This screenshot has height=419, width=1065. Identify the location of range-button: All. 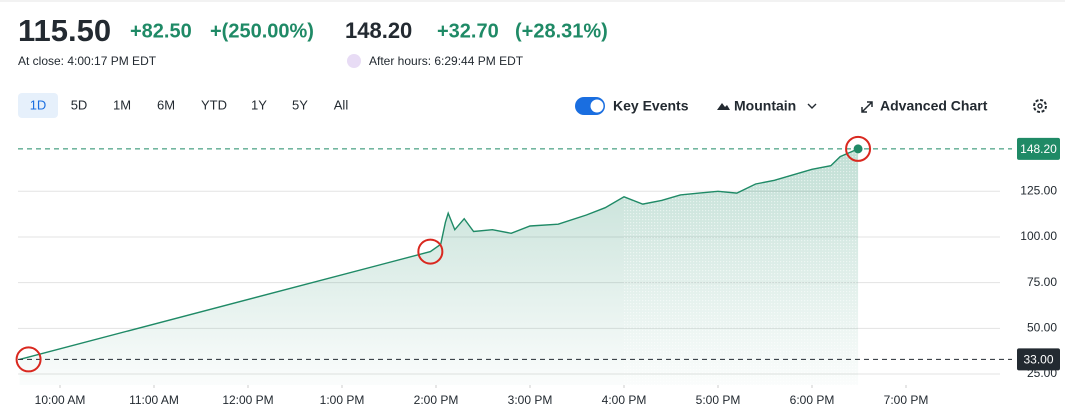
(341, 104).